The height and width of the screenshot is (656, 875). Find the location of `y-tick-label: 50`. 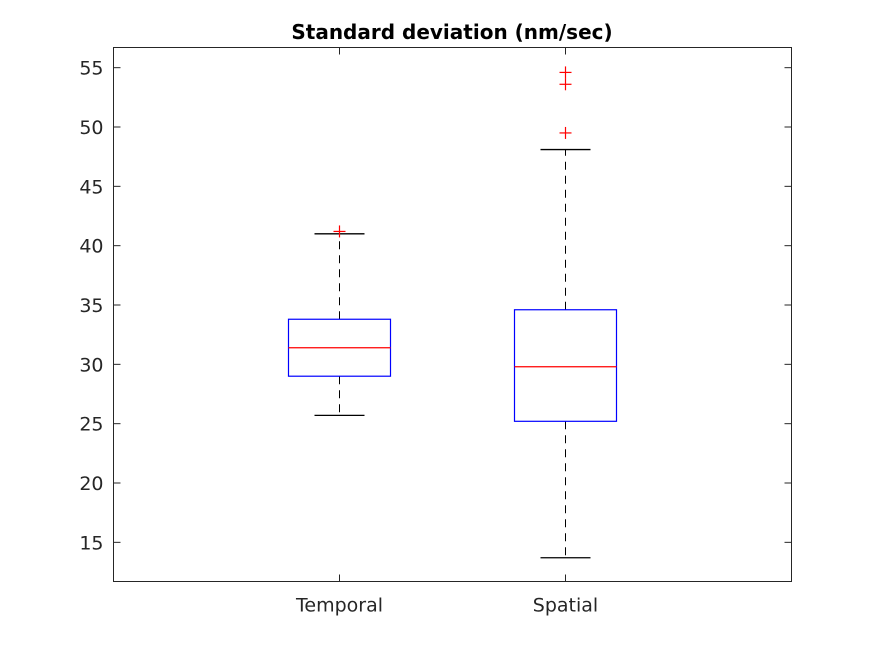

y-tick-label: 50 is located at coordinates (91, 128).